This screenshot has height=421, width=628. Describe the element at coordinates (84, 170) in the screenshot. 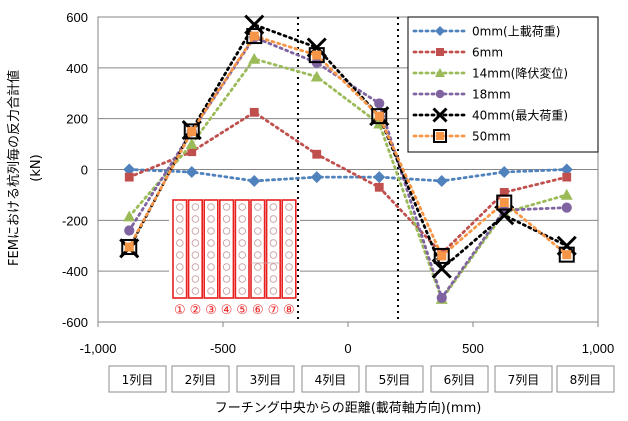

I see `y-tick-label: 0` at that location.